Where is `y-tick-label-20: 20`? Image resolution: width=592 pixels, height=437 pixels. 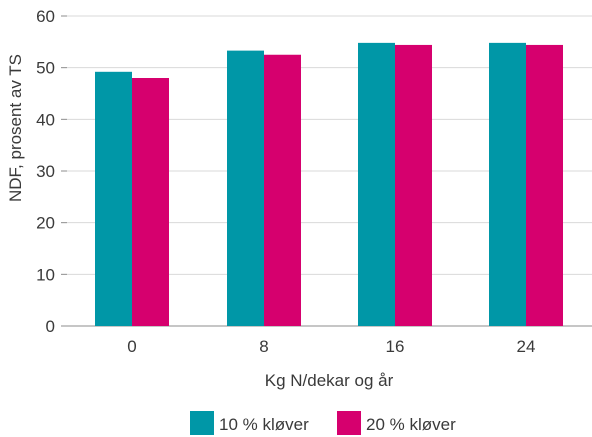
y-tick-label-20: 20 is located at coordinates (45, 223).